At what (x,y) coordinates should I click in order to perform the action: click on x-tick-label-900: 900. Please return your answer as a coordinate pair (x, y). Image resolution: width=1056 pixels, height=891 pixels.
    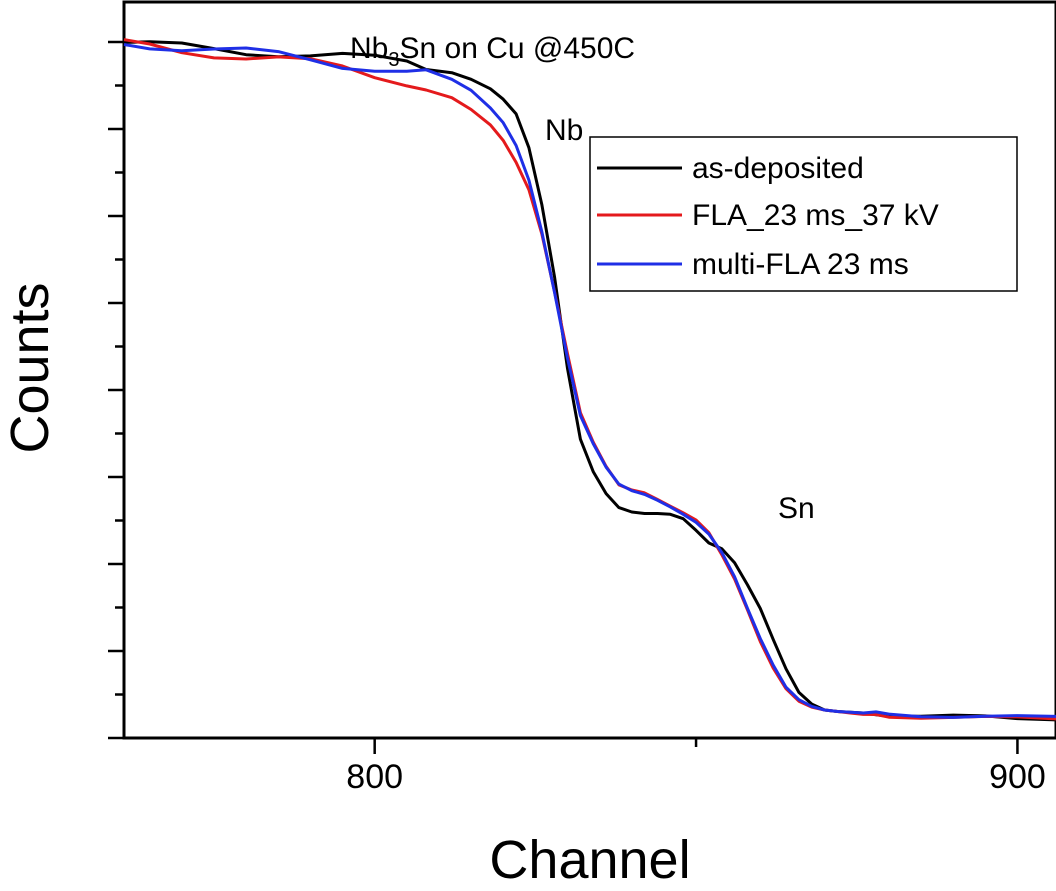
    Looking at the image, I should click on (1017, 777).